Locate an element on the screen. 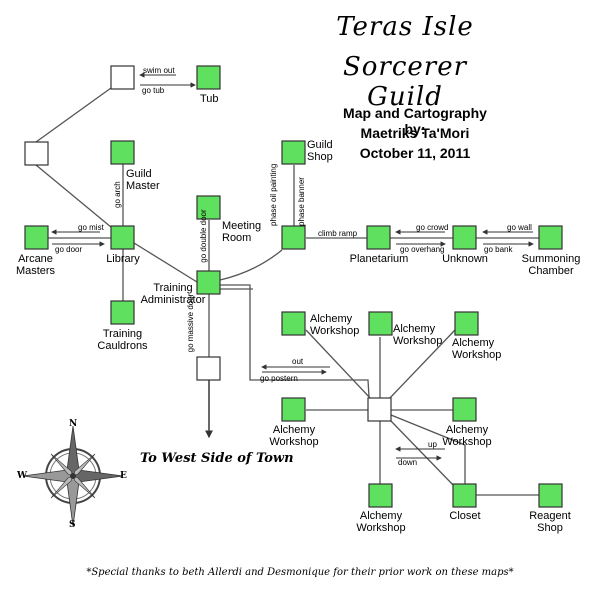 The image size is (600, 601). cmd-go-overhang: go overhang is located at coordinates (422, 249).